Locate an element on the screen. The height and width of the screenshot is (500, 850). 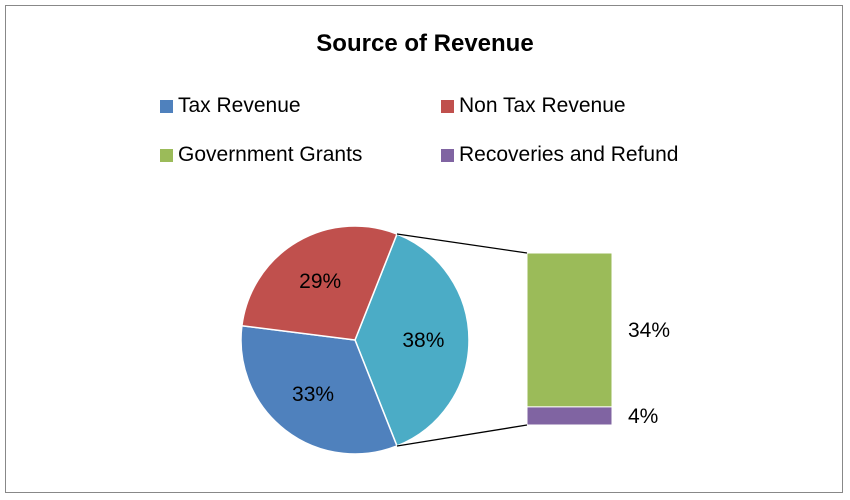
chart-title: Source of Revenue is located at coordinates (425, 43).